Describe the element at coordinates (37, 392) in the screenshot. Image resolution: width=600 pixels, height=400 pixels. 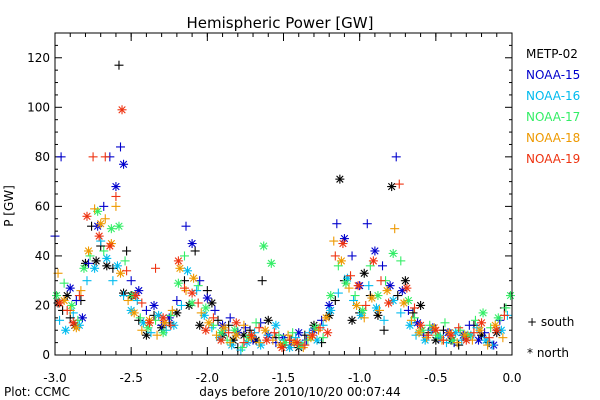
I see `plot-credit: Plot: CCMC` at that location.